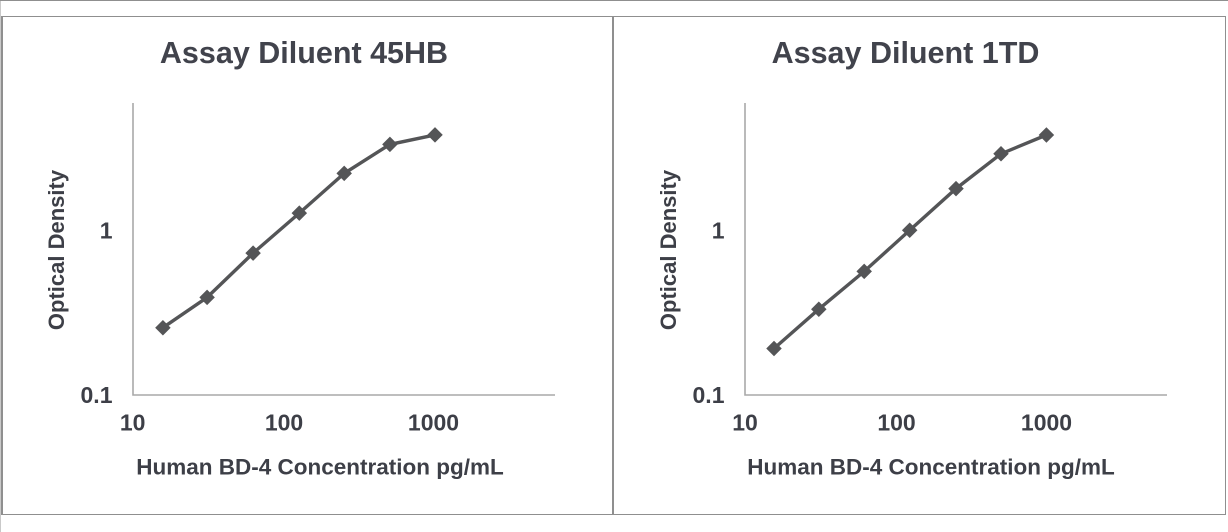 Image resolution: width=1228 pixels, height=532 pixels. I want to click on svg-text: Assay Diluent 1TD, so click(906, 53).